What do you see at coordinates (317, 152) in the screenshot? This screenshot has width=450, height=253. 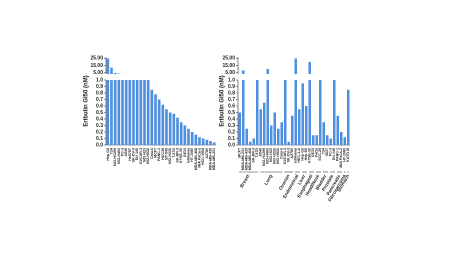 I see `x-tick-label: FaDu` at bounding box center [317, 152].